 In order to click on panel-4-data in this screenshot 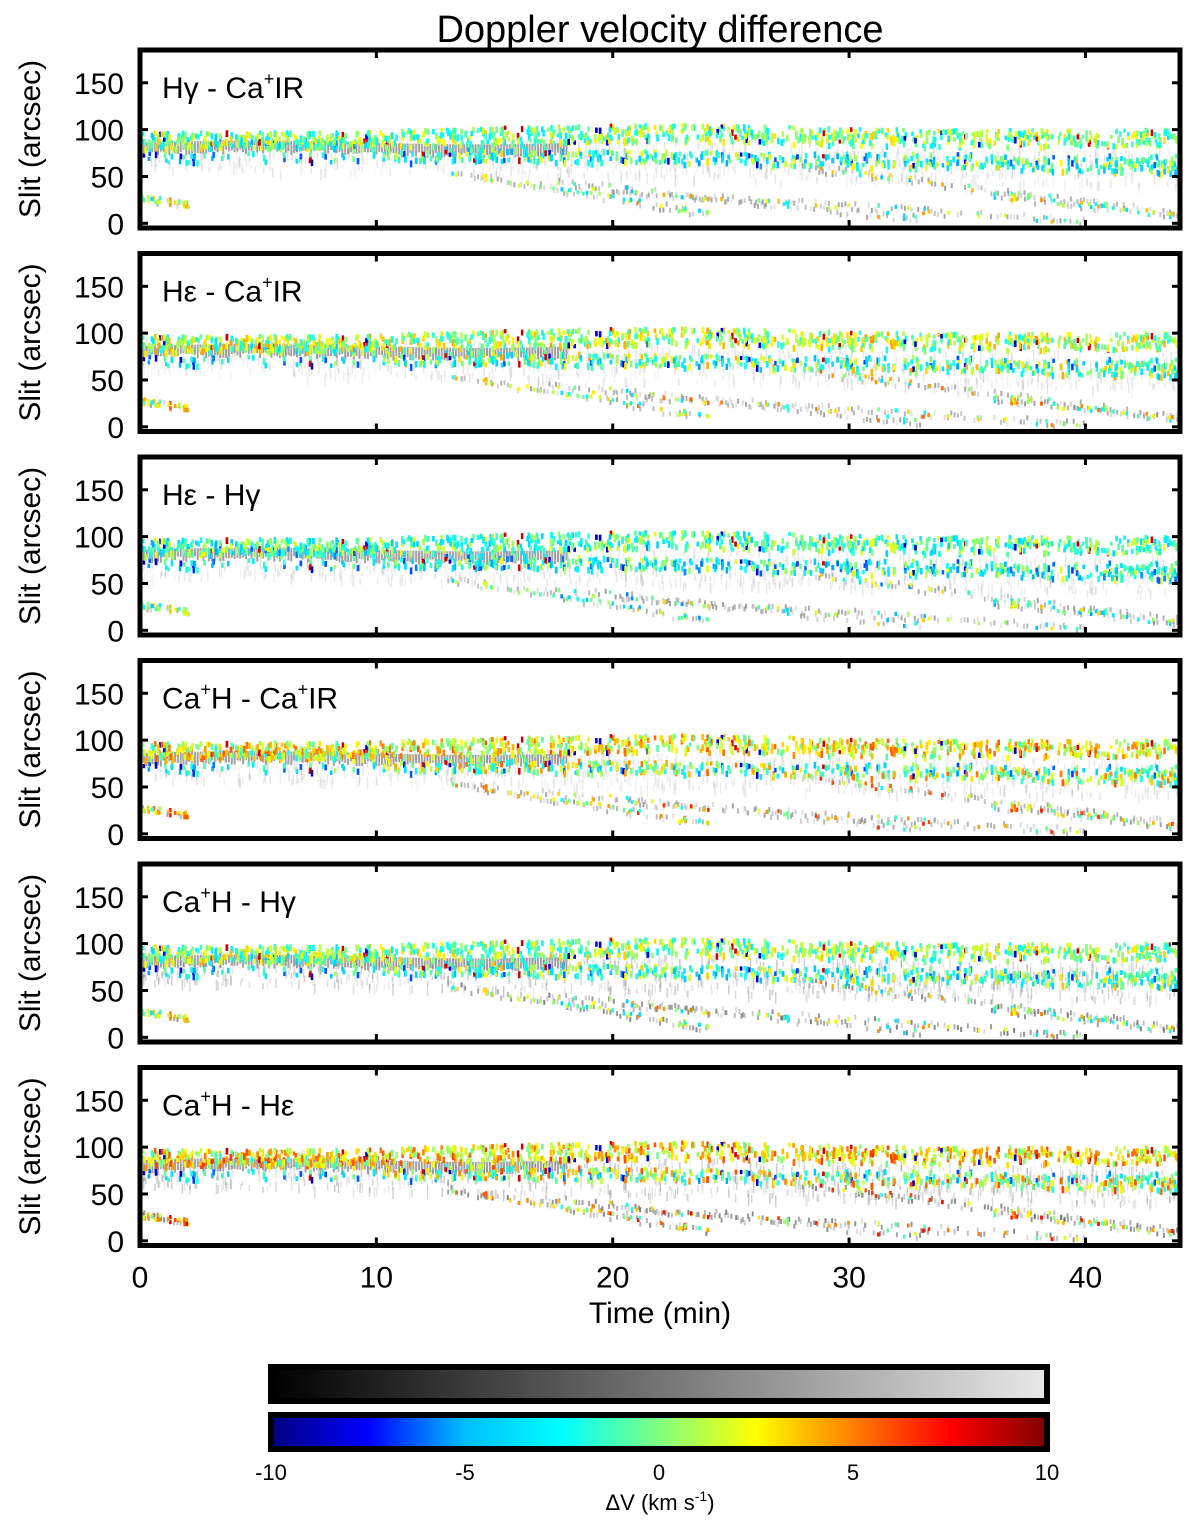, I will do `click(660, 785)`.